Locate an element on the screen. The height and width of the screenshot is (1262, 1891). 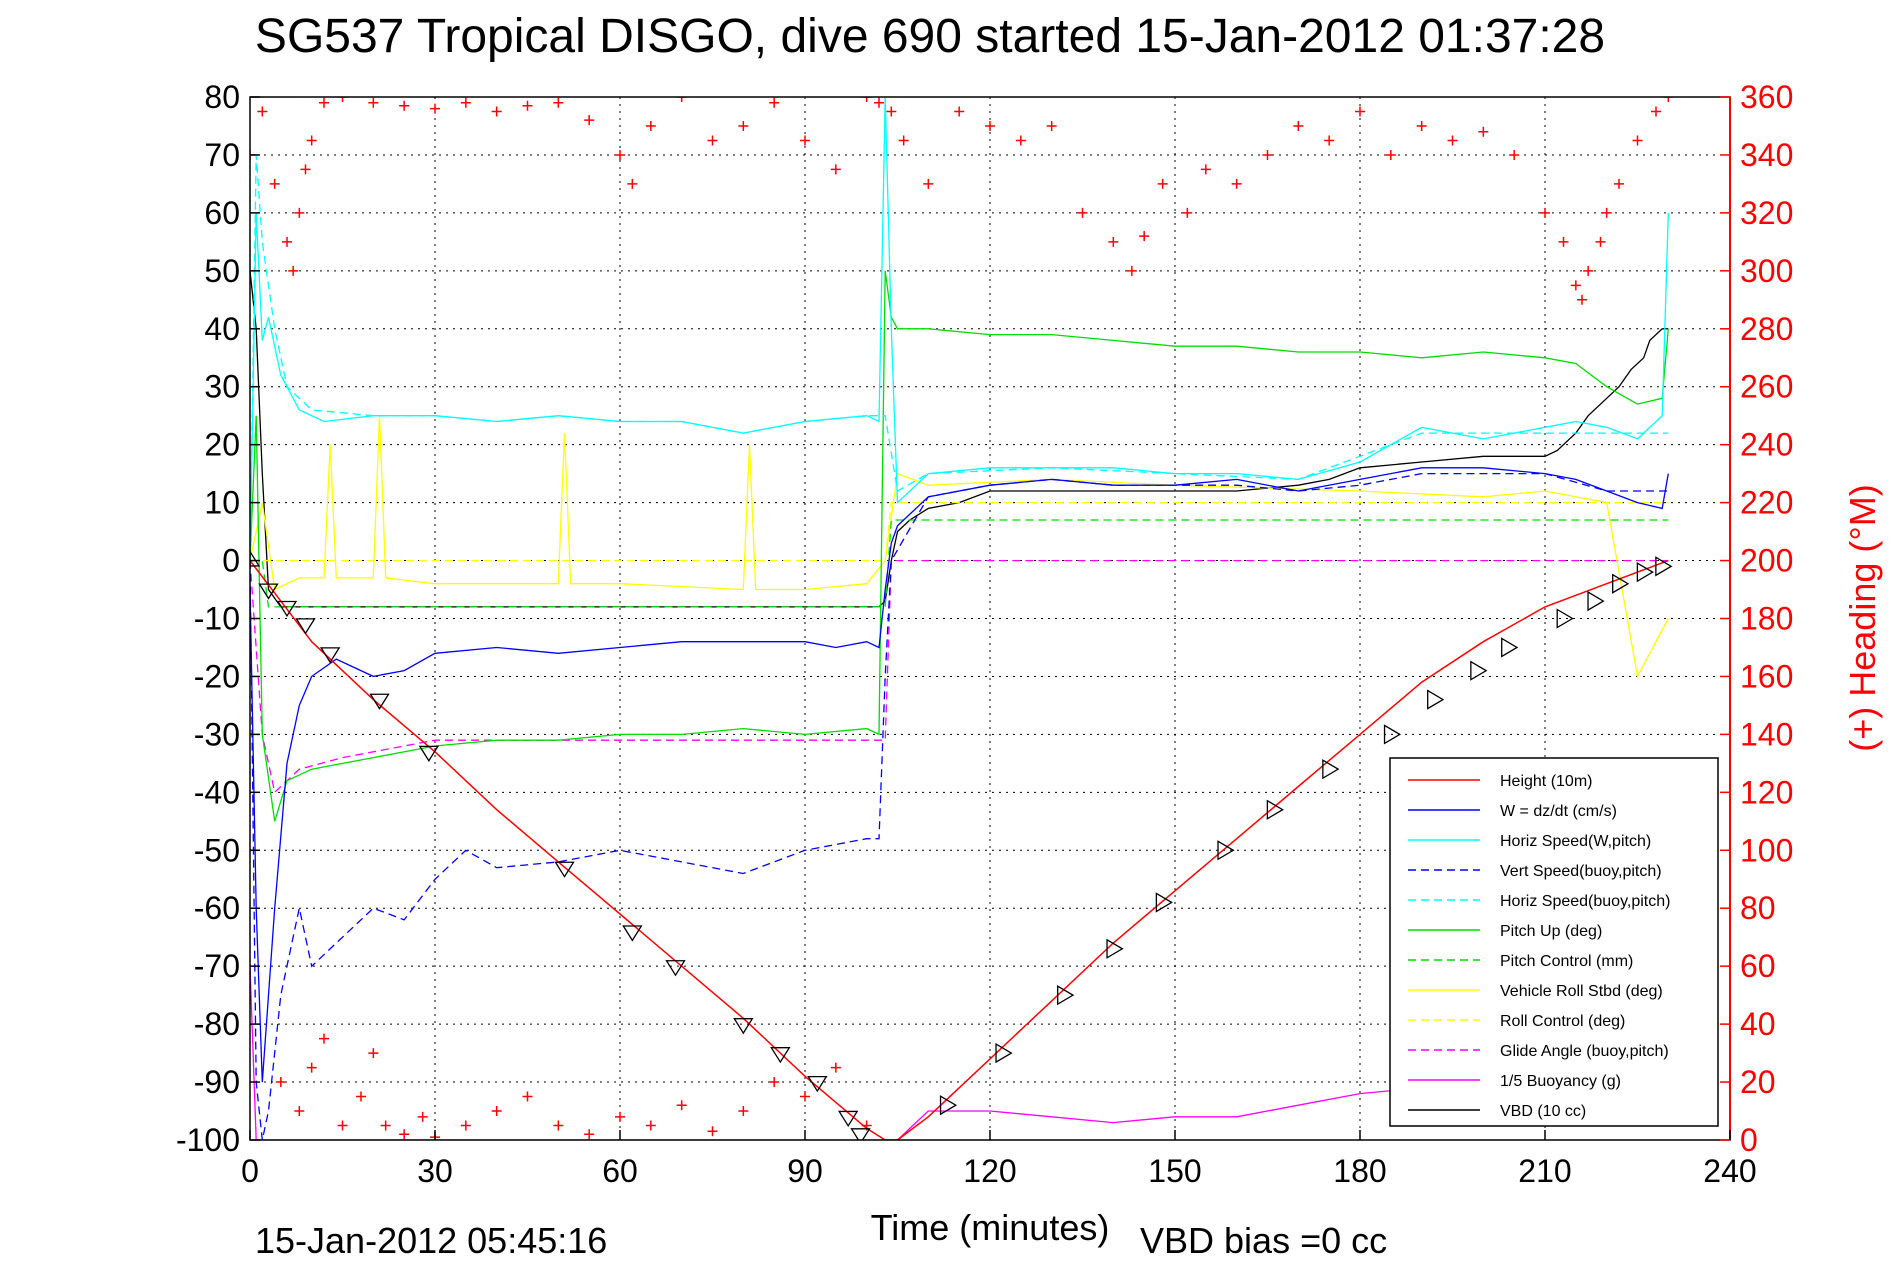
y-tick-label: -100 is located at coordinates (208, 1140).